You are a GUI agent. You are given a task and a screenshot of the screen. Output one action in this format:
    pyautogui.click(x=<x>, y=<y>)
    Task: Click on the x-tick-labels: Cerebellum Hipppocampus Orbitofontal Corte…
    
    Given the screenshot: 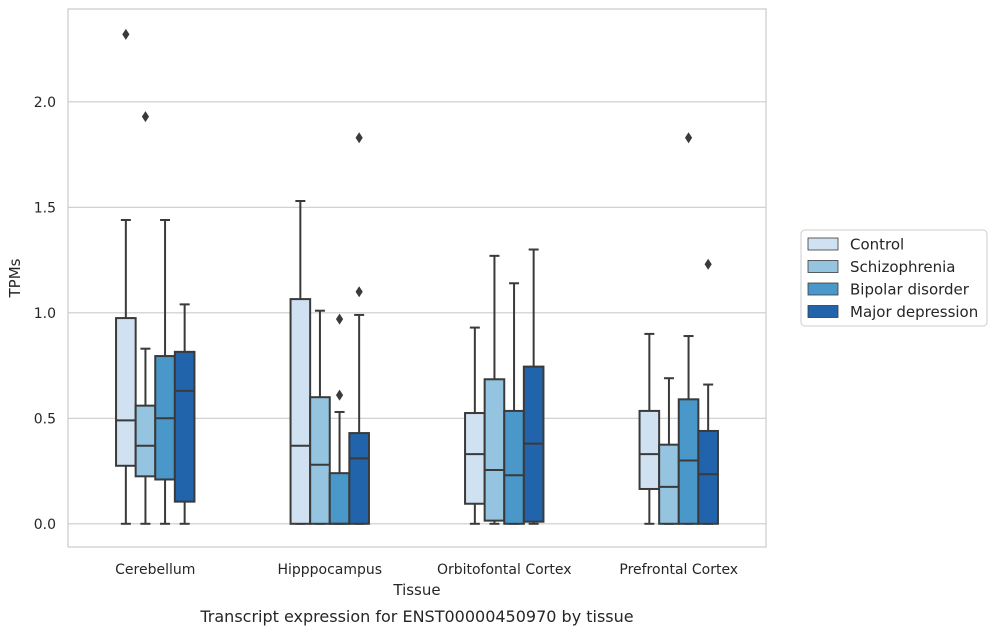 What is the action you would take?
    pyautogui.click(x=426, y=570)
    